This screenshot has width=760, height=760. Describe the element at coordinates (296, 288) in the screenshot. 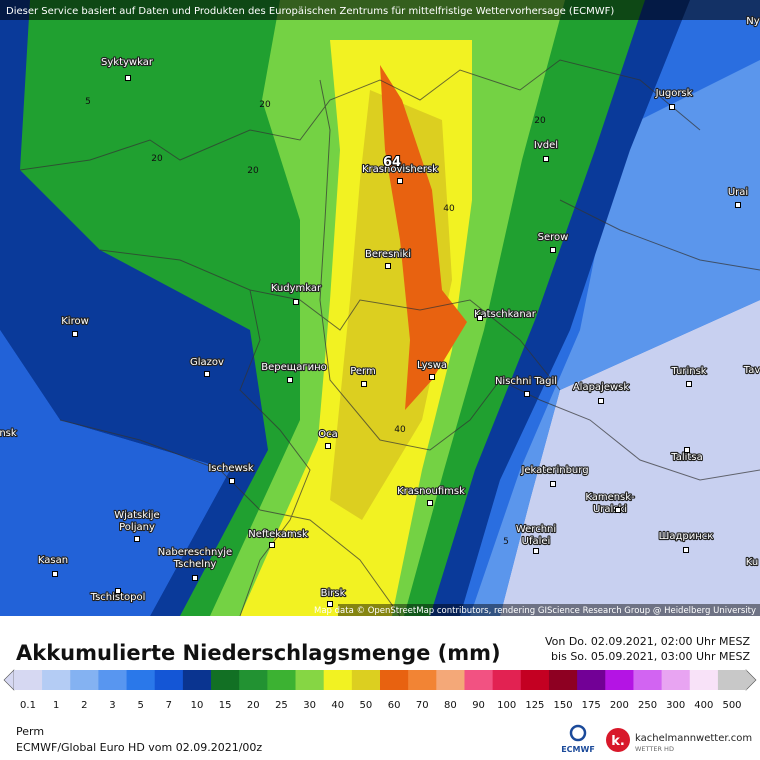

I see `city-label: Kudymkar` at that location.